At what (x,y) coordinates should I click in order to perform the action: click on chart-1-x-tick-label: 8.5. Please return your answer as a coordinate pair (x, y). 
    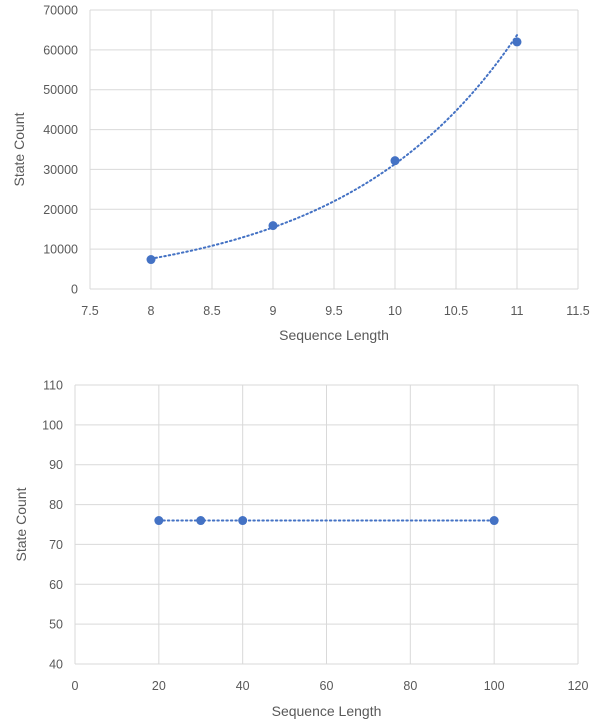
    Looking at the image, I should click on (211, 311).